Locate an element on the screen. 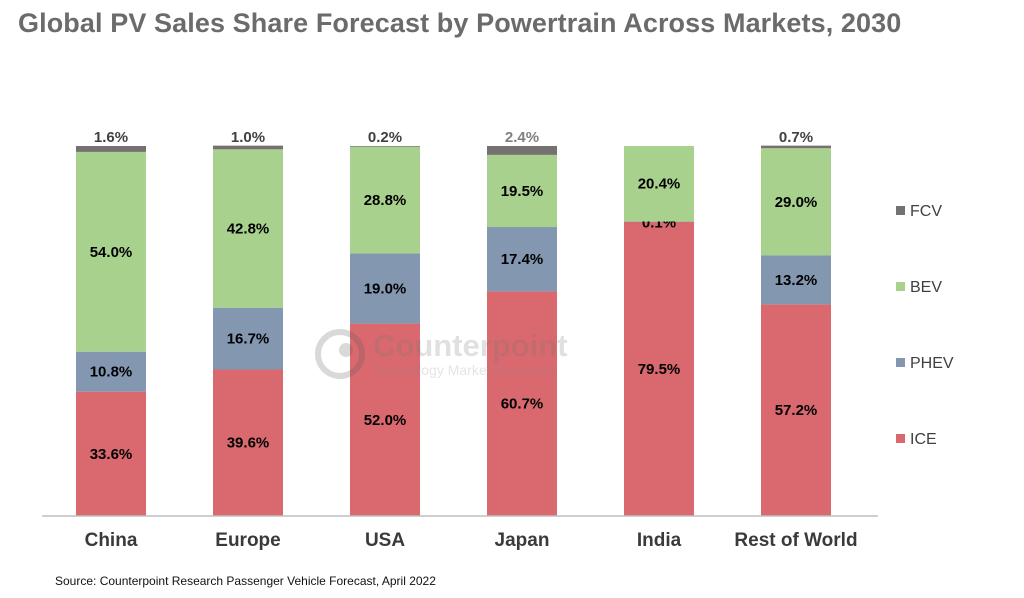 Image resolution: width=1024 pixels, height=598 pixels. bar-europe-bev-label: 42.8% is located at coordinates (248, 229).